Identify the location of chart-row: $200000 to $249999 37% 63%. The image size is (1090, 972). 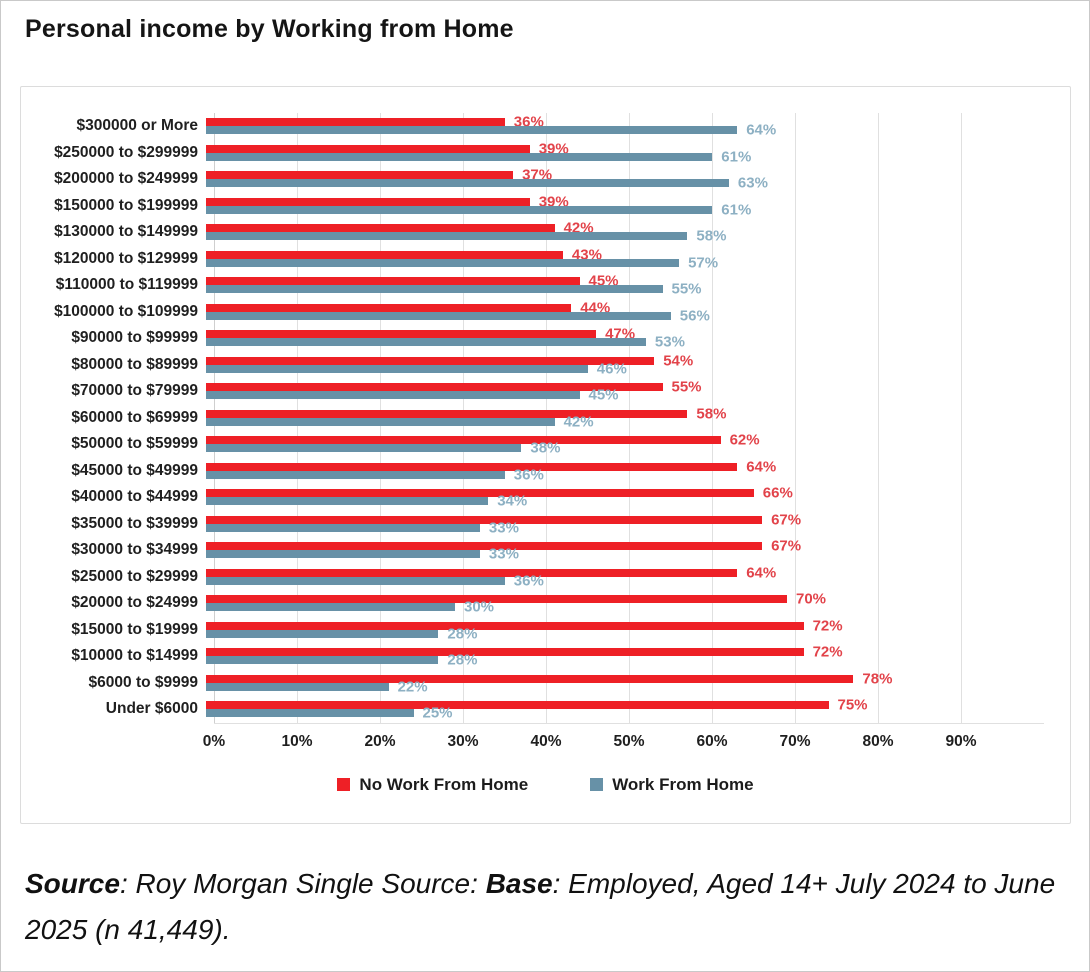
(545, 179).